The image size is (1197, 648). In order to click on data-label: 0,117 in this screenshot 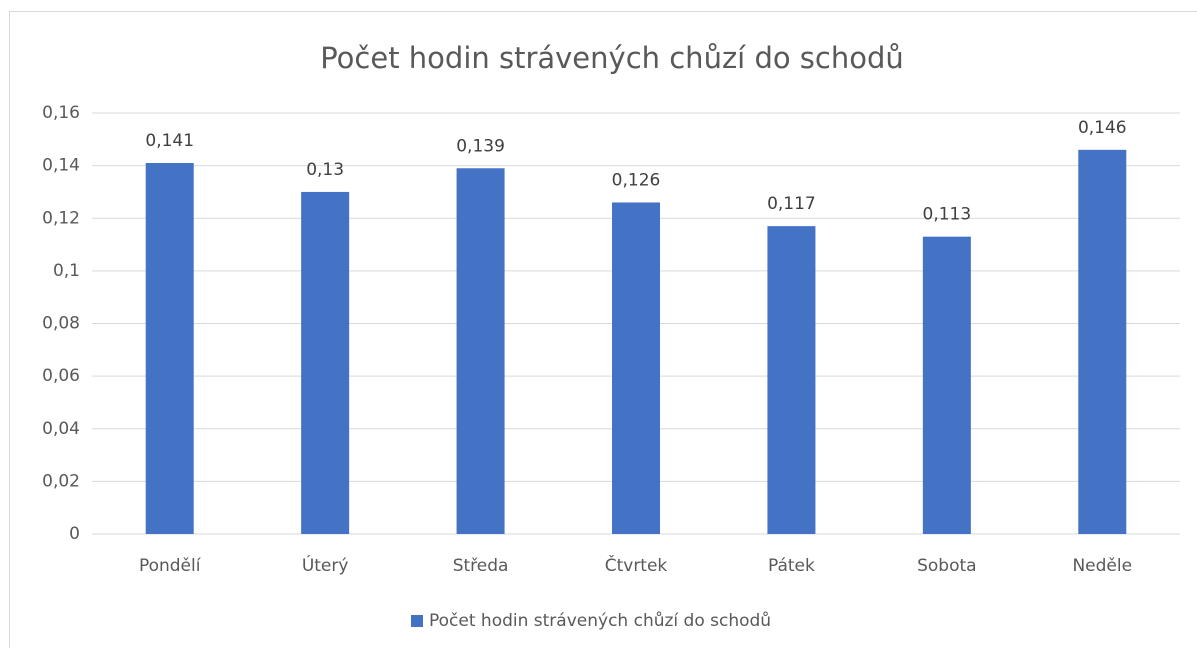, I will do `click(791, 204)`.